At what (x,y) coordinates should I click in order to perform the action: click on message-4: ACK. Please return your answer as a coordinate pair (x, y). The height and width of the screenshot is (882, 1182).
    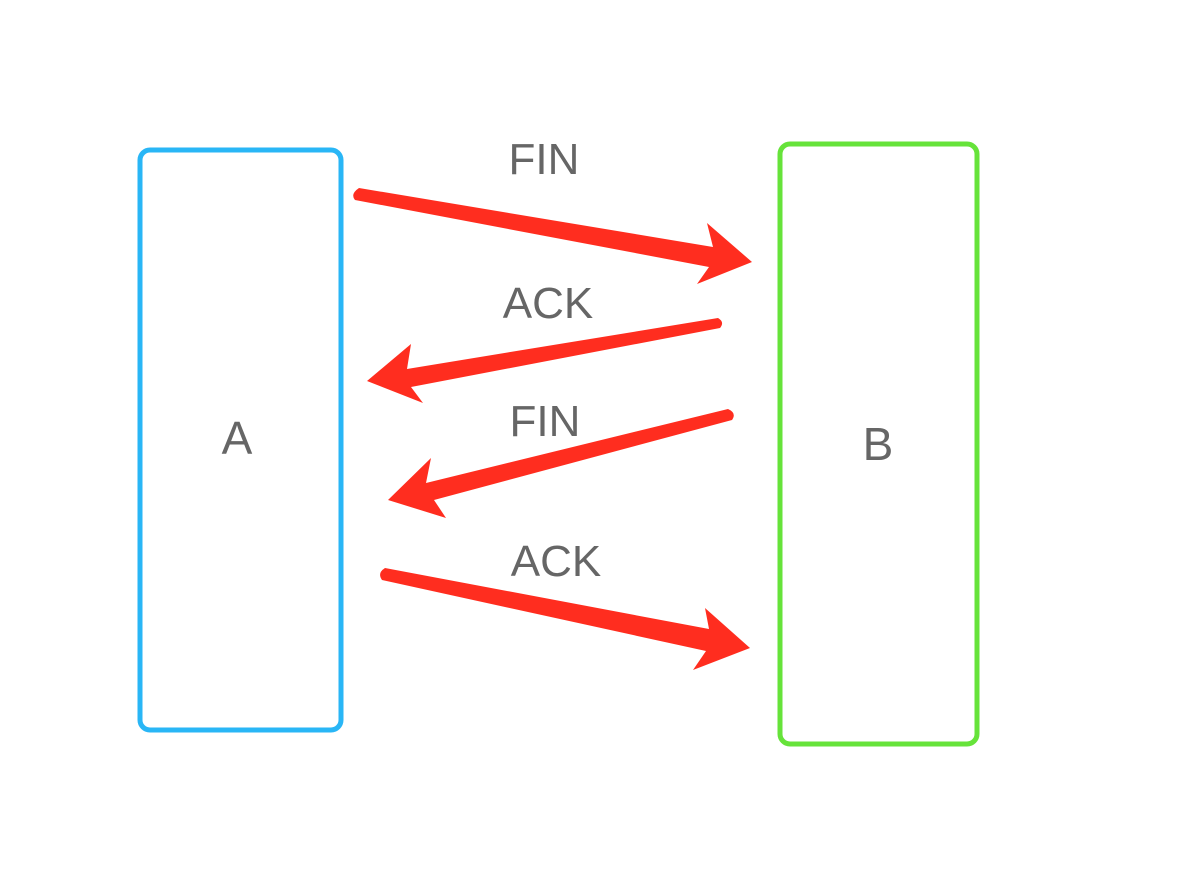
    Looking at the image, I should click on (565, 603).